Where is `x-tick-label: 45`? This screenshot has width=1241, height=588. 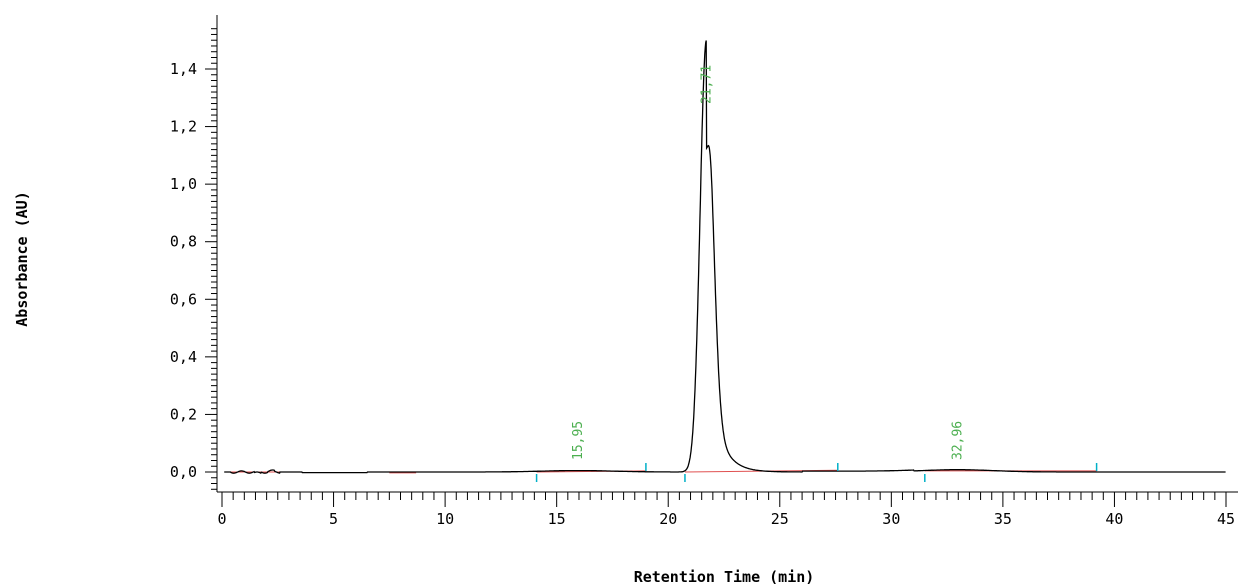 x-tick-label: 45 is located at coordinates (1226, 519).